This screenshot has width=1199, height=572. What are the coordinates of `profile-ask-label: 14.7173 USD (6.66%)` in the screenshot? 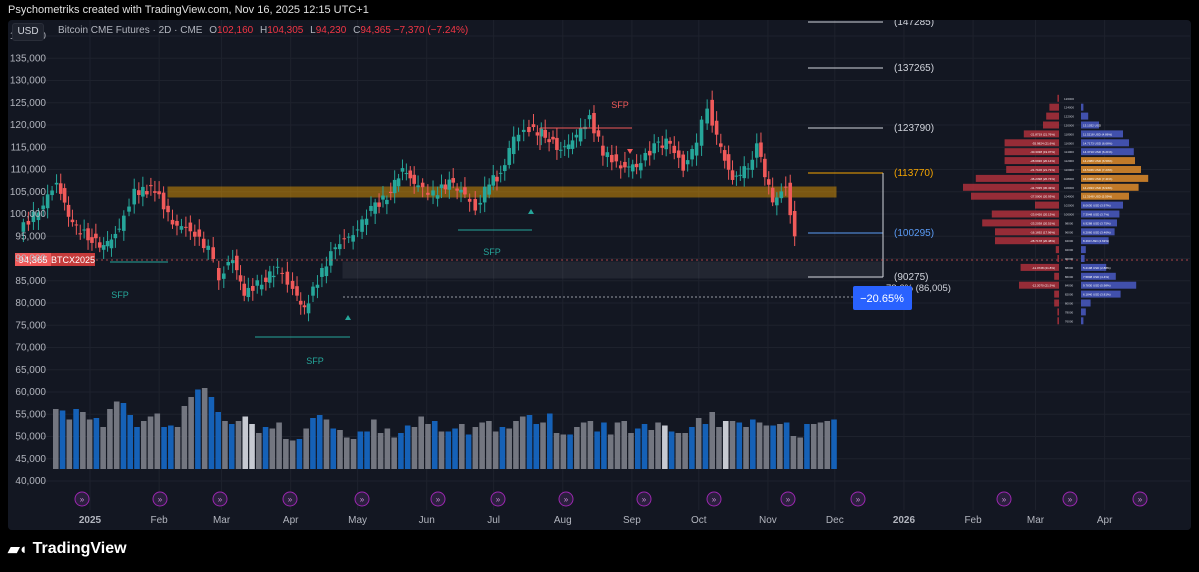 It's located at (1097, 143).